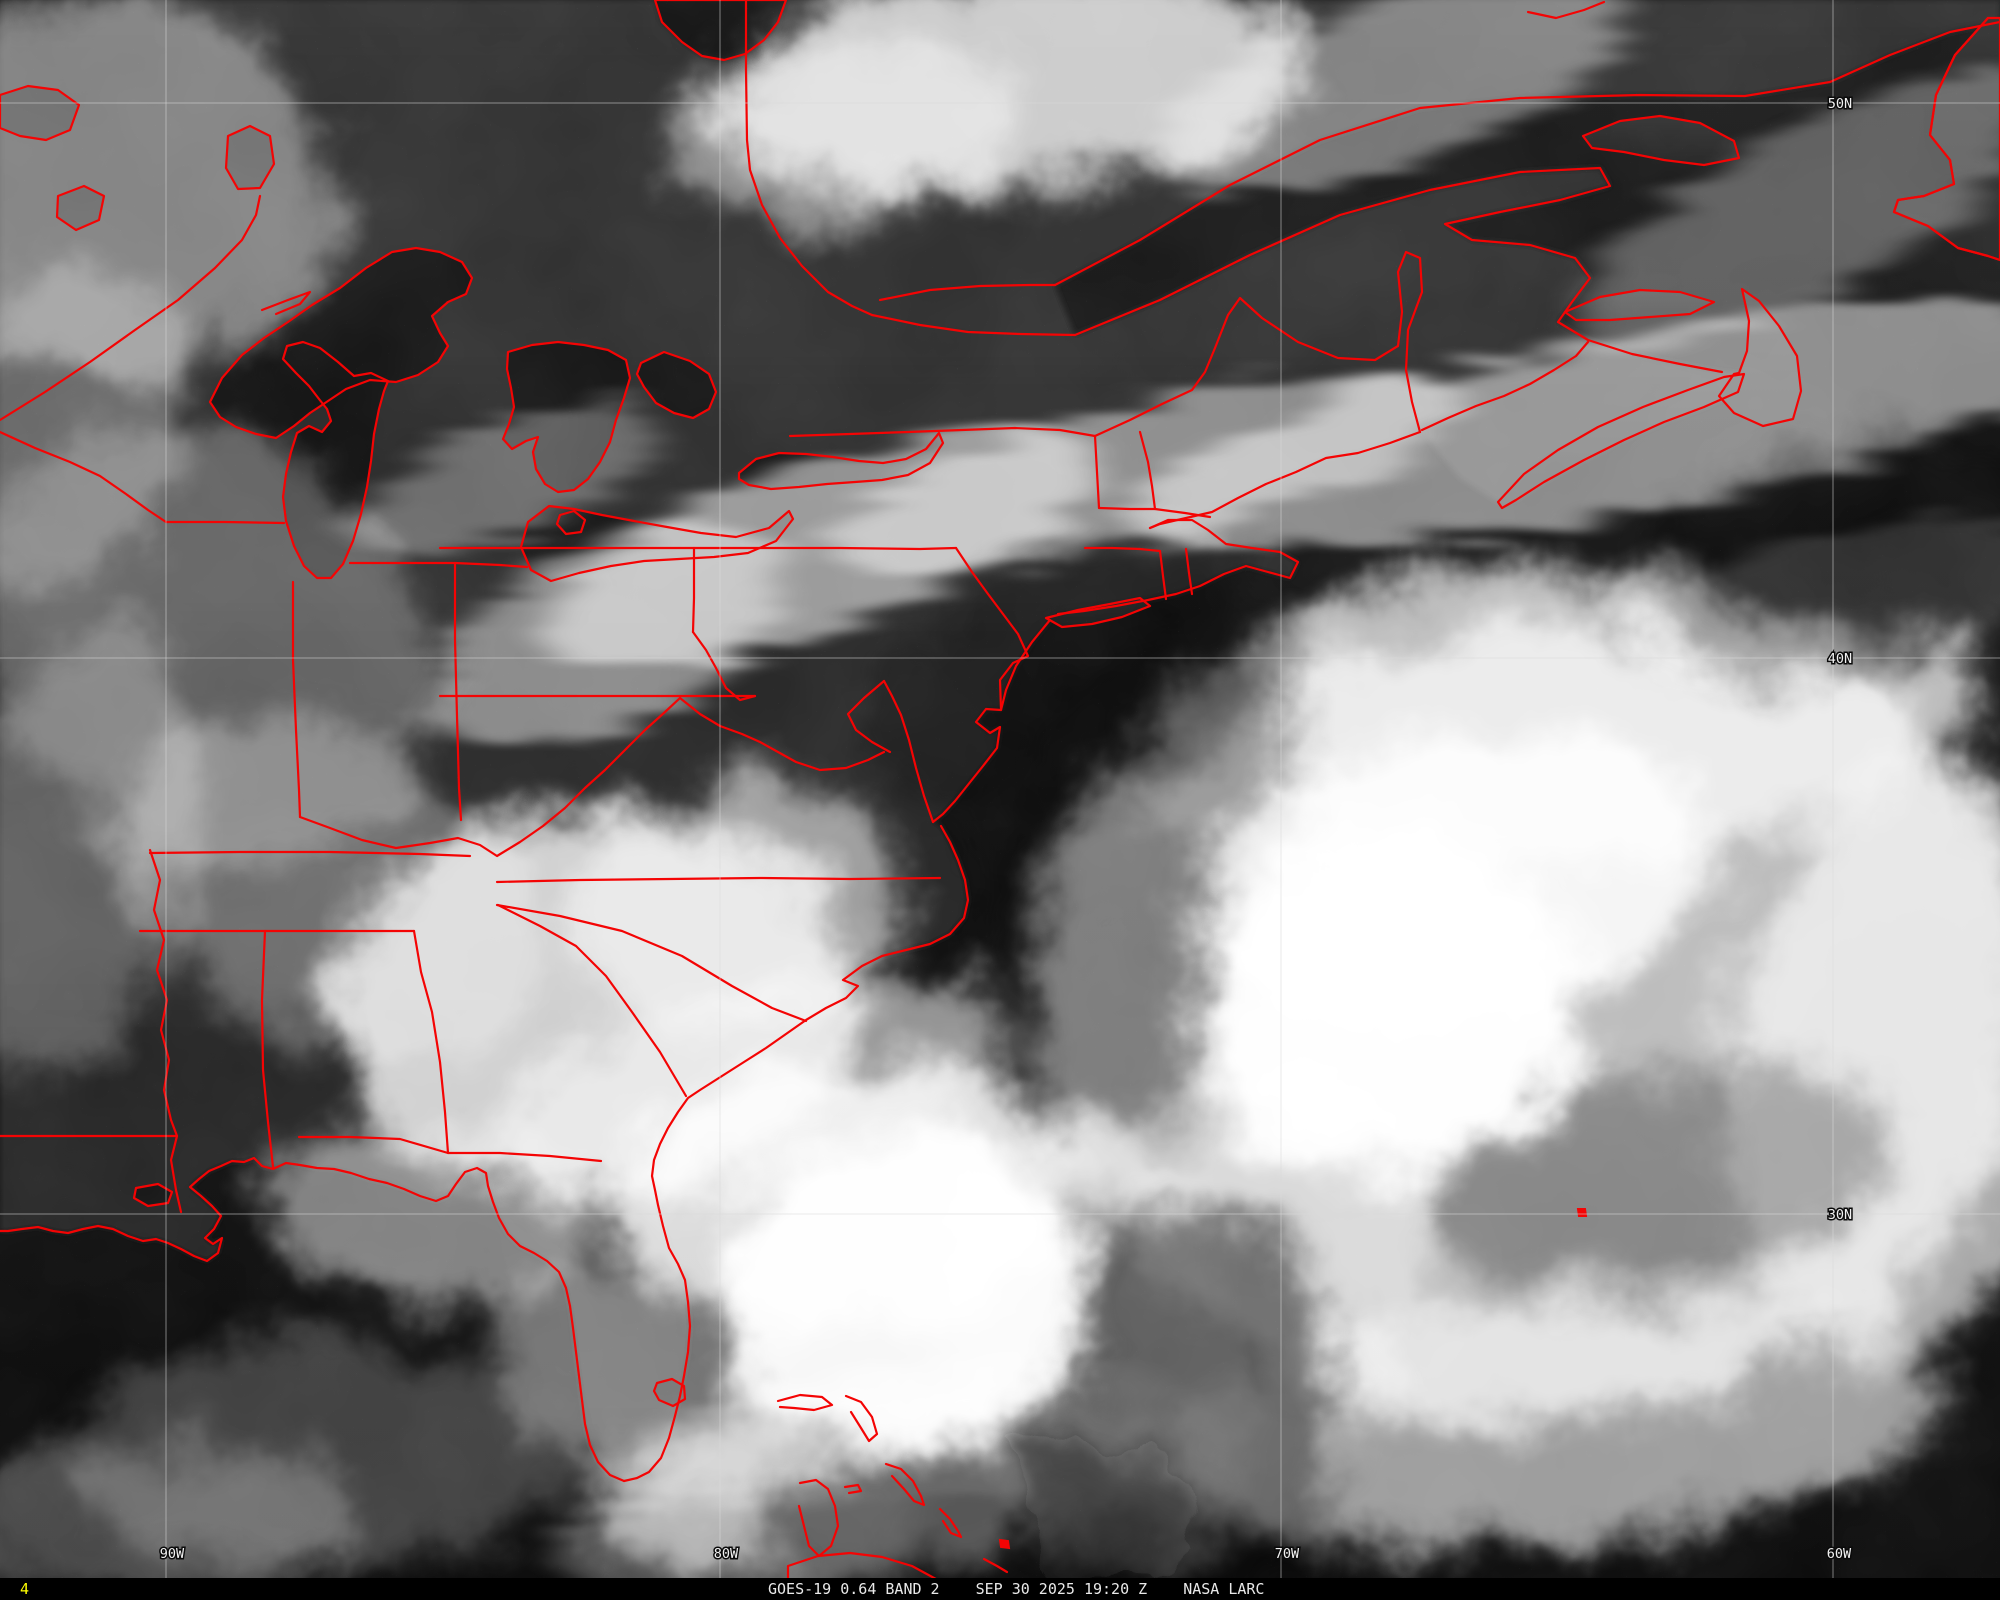  What do you see at coordinates (861, 1564) in the screenshot?
I see `cuba-north-coast` at bounding box center [861, 1564].